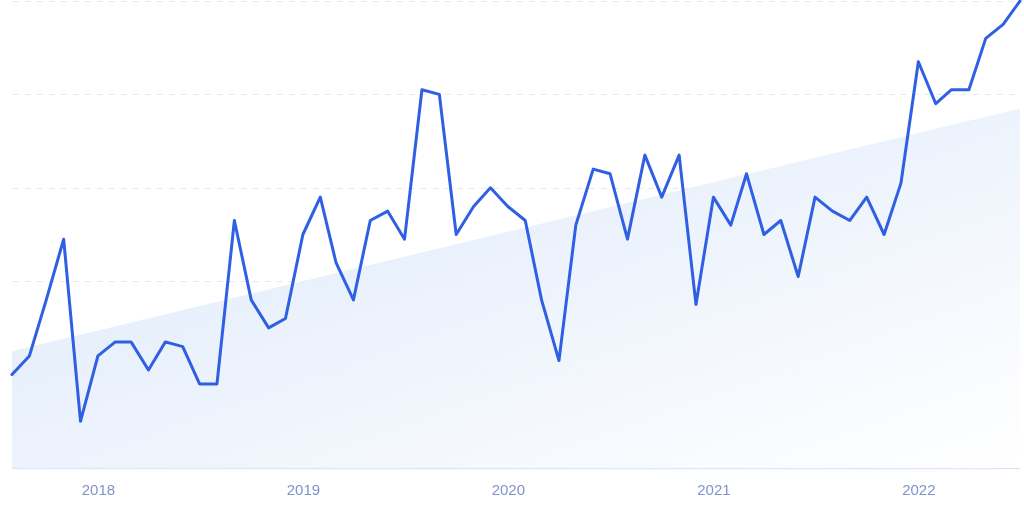 The width and height of the screenshot is (1024, 512). What do you see at coordinates (919, 489) in the screenshot?
I see `x-tick-label: 2022` at bounding box center [919, 489].